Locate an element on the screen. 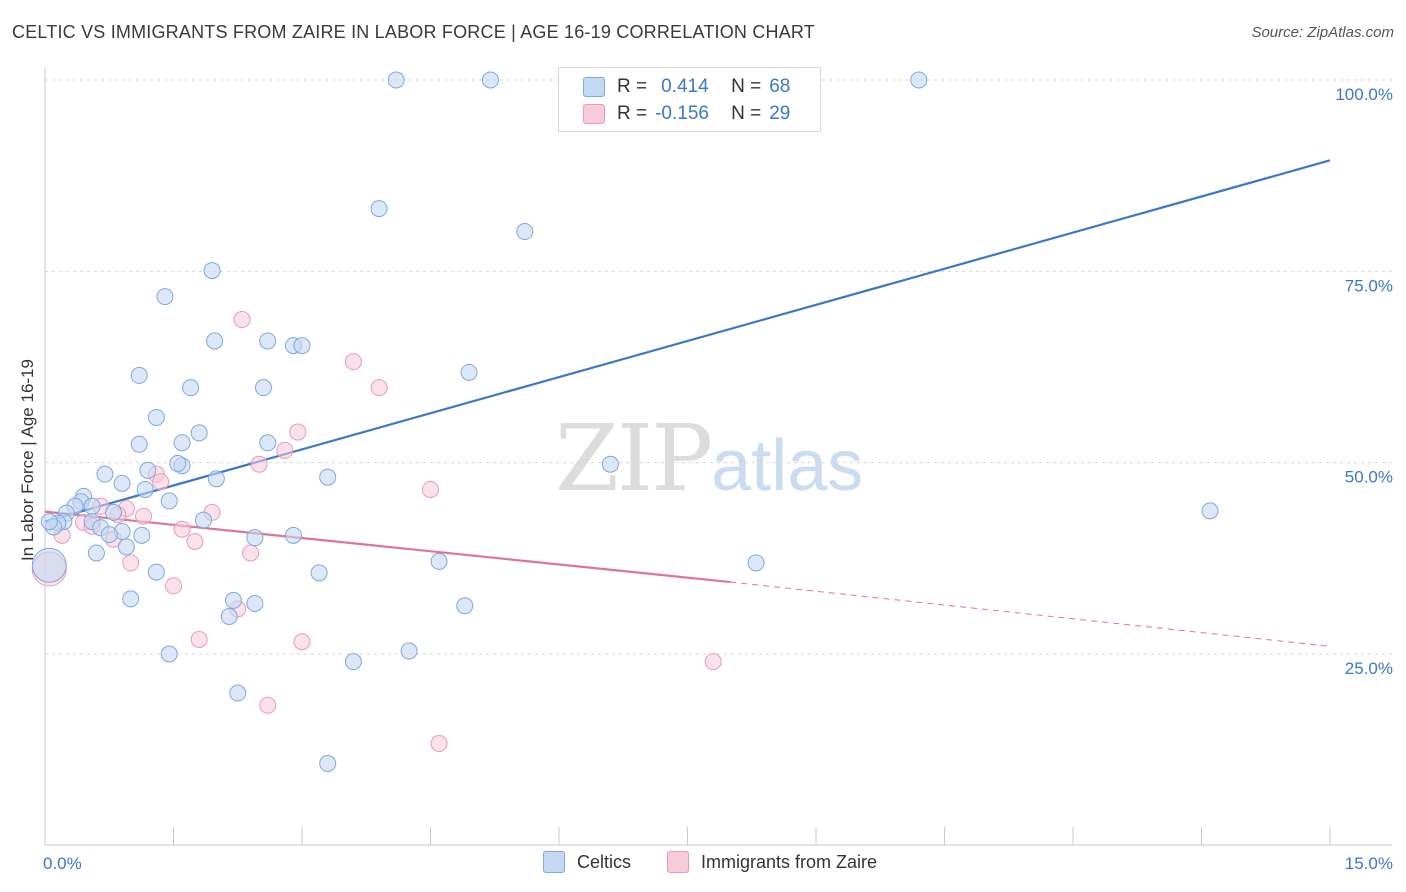  x-tick-label: 15.0% is located at coordinates (1369, 863).